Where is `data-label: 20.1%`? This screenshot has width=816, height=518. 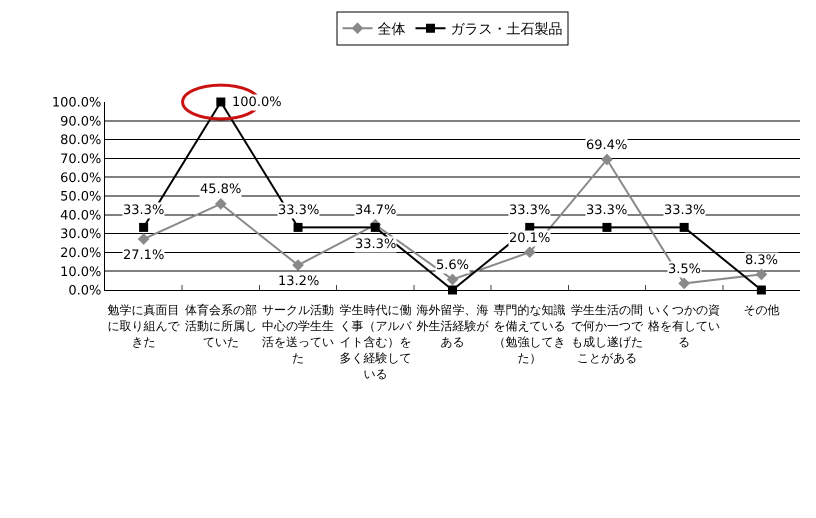
data-label: 20.1% is located at coordinates (529, 238).